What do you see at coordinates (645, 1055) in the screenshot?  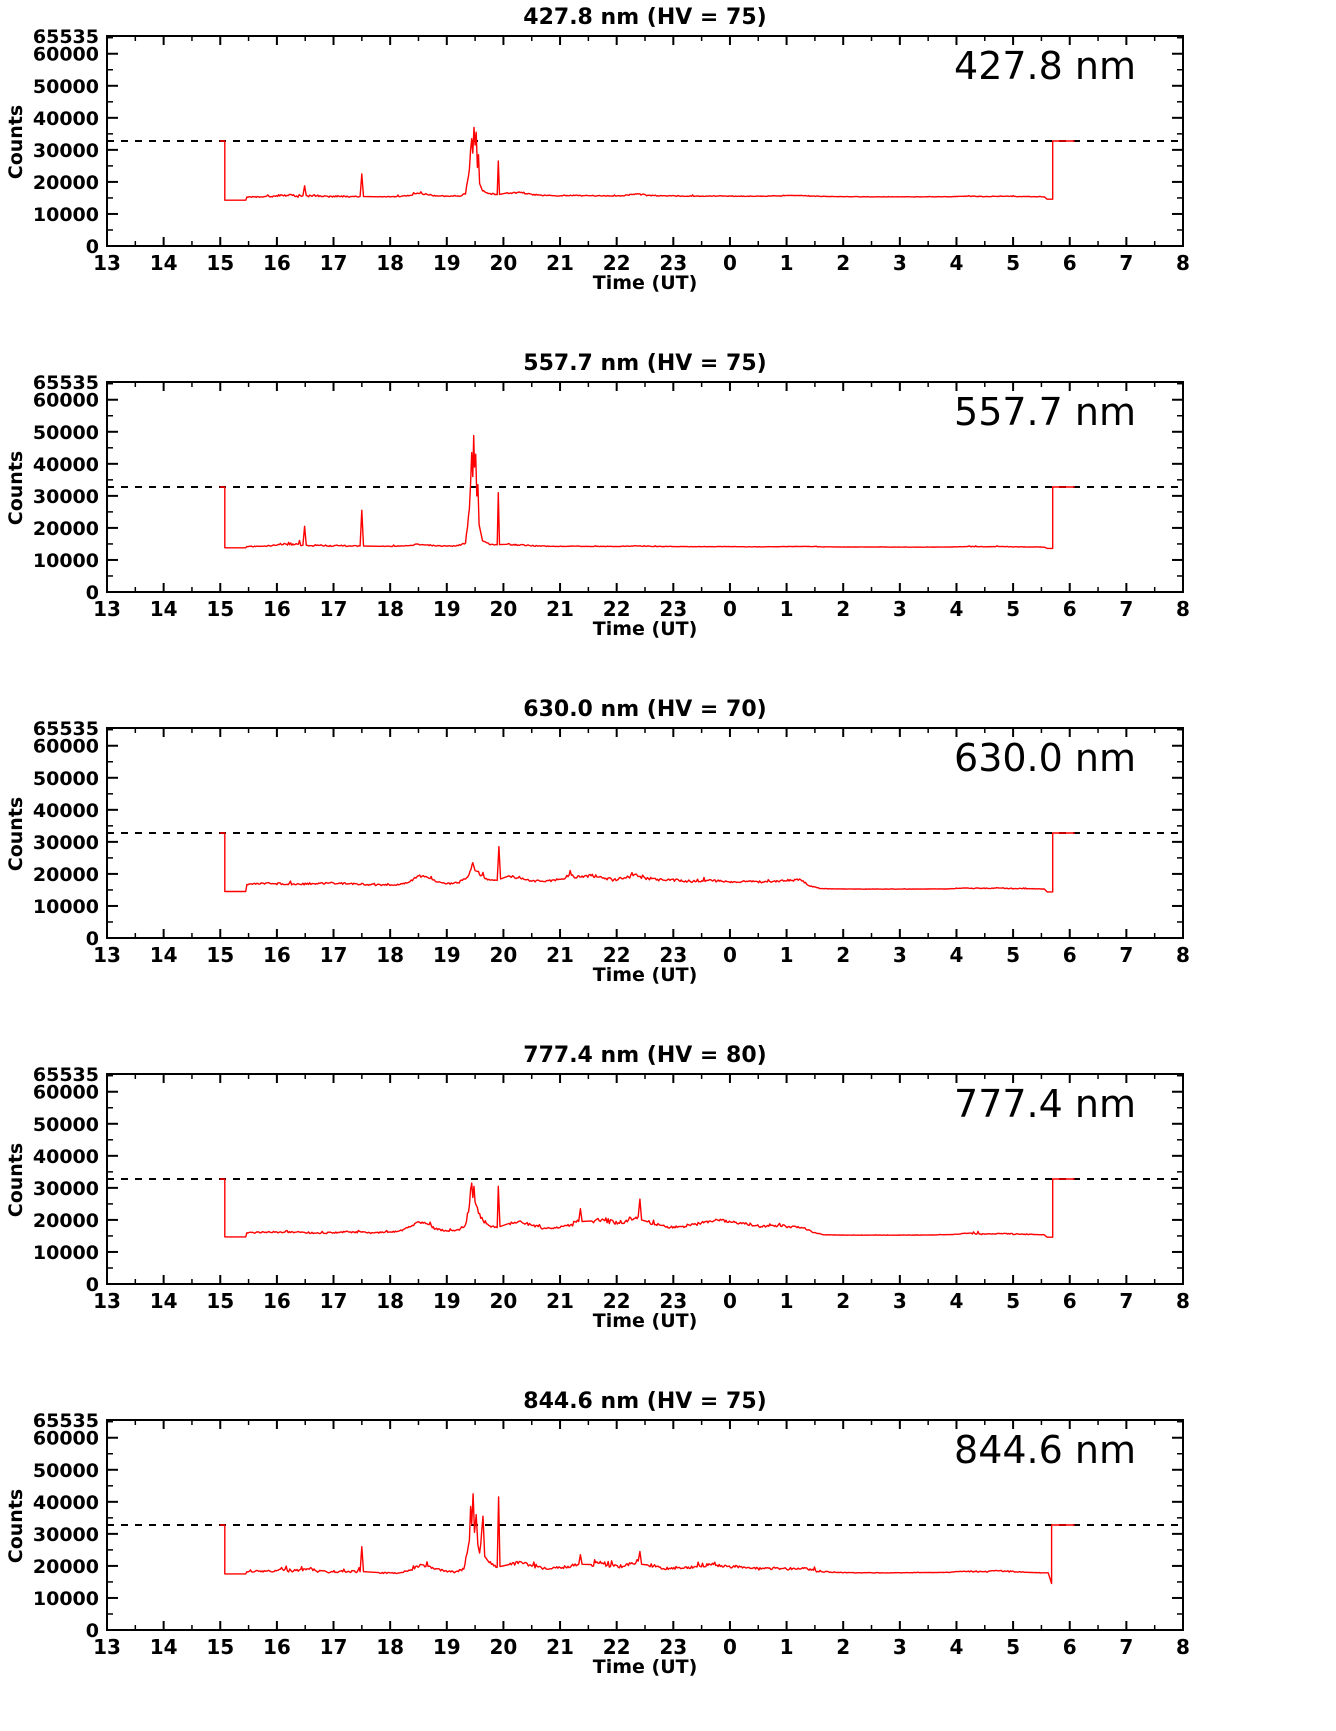 I see `panel-title: 777.4 nm (HV = 80)` at bounding box center [645, 1055].